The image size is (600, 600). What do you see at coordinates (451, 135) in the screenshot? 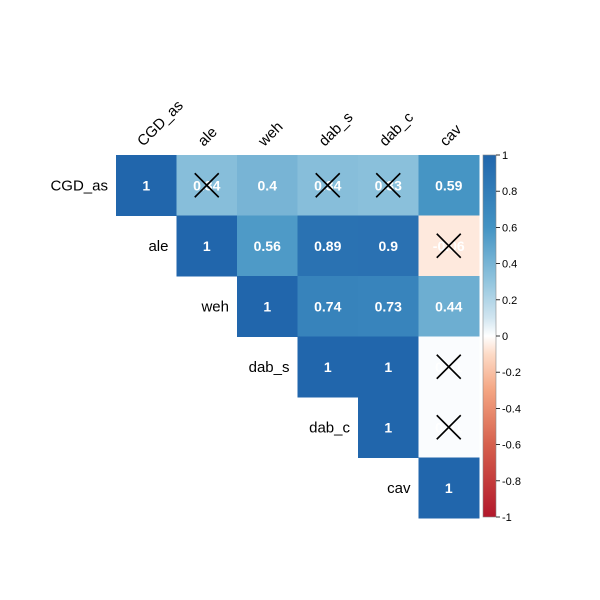
I see `column-label-cav: cav` at bounding box center [451, 135].